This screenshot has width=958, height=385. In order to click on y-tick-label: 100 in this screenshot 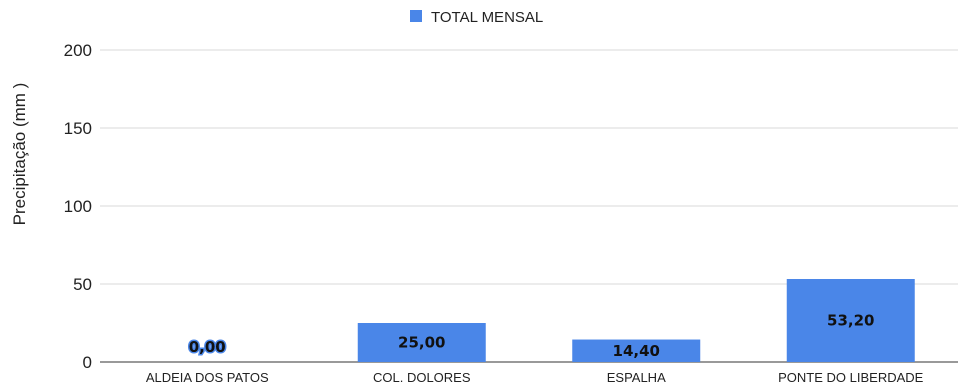, I will do `click(78, 206)`.